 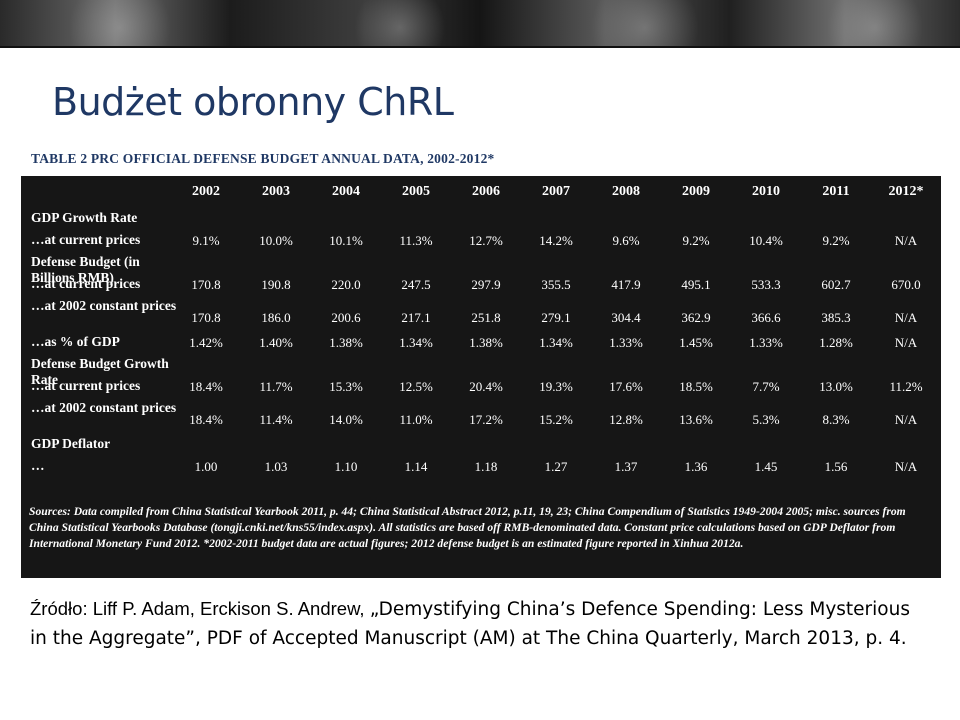 I want to click on table-cell: 1.56, so click(x=836, y=466).